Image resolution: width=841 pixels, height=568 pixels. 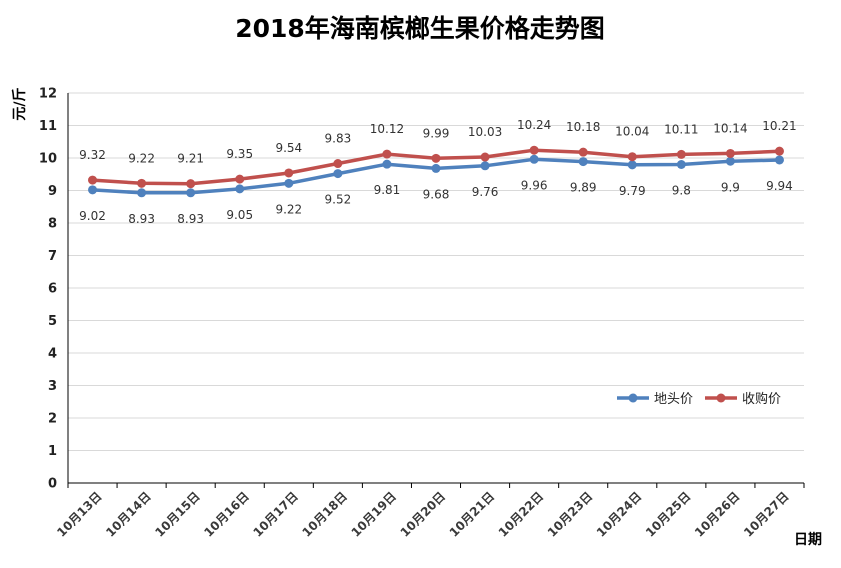 What do you see at coordinates (288, 148) in the screenshot?
I see `data-label: 9.54` at bounding box center [288, 148].